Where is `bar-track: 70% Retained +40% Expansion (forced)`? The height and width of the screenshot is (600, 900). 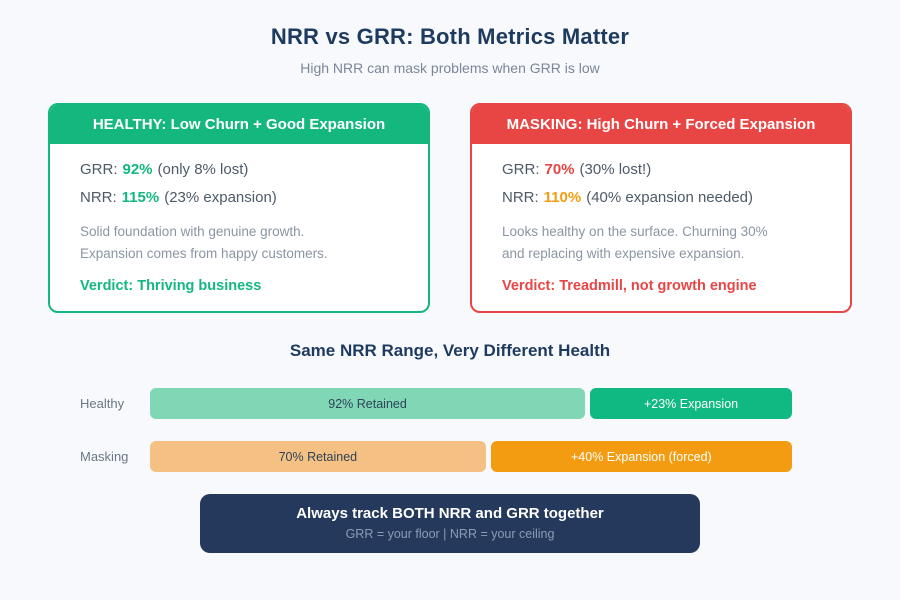 bar-track: 70% Retained +40% Expansion (forced) is located at coordinates (471, 457).